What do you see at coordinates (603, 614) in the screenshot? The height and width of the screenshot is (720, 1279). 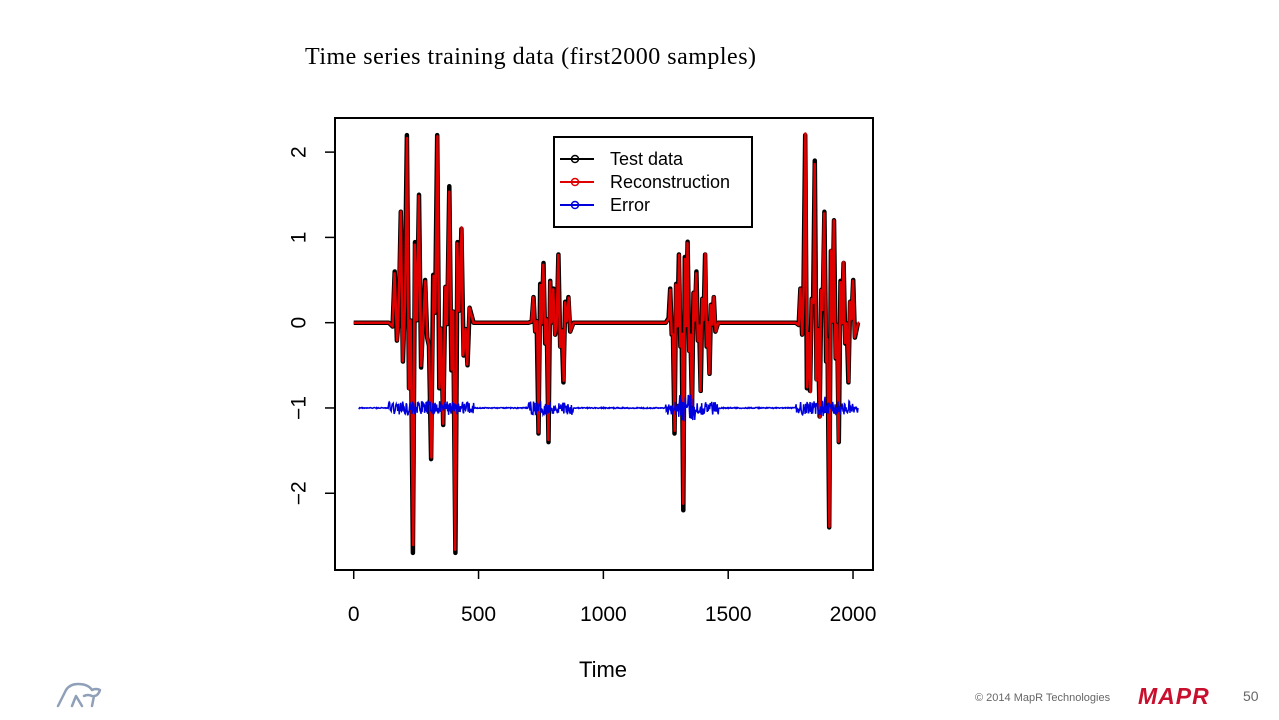 I see `x-tick-label: 1000` at bounding box center [603, 614].